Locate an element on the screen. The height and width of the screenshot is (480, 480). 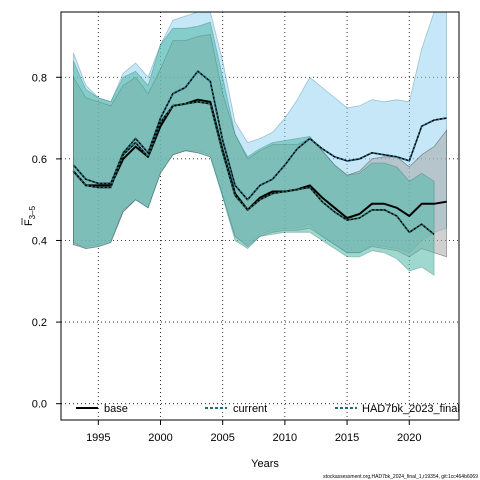
legend-label-had7bk-2023-final: HAD7bk_2023_final is located at coordinates (411, 409).